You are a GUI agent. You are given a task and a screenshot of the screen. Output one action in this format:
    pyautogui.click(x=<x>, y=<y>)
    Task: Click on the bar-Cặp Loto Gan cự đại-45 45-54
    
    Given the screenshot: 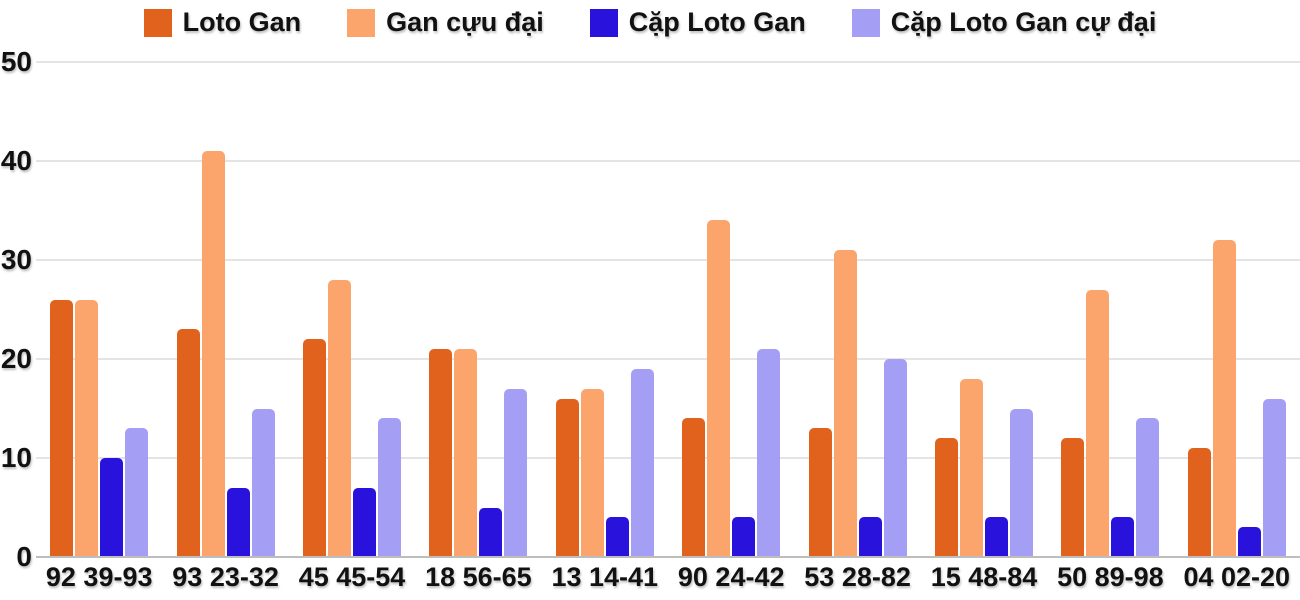 What is the action you would take?
    pyautogui.click(x=389, y=487)
    